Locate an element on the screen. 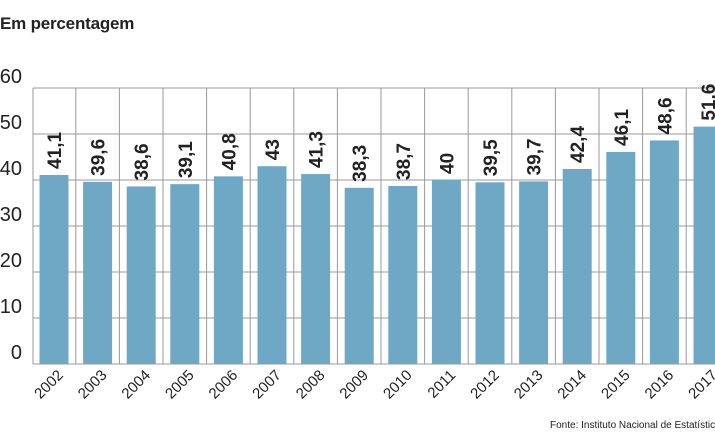 The image size is (715, 445). x-tick-label: 2003 is located at coordinates (93, 385).